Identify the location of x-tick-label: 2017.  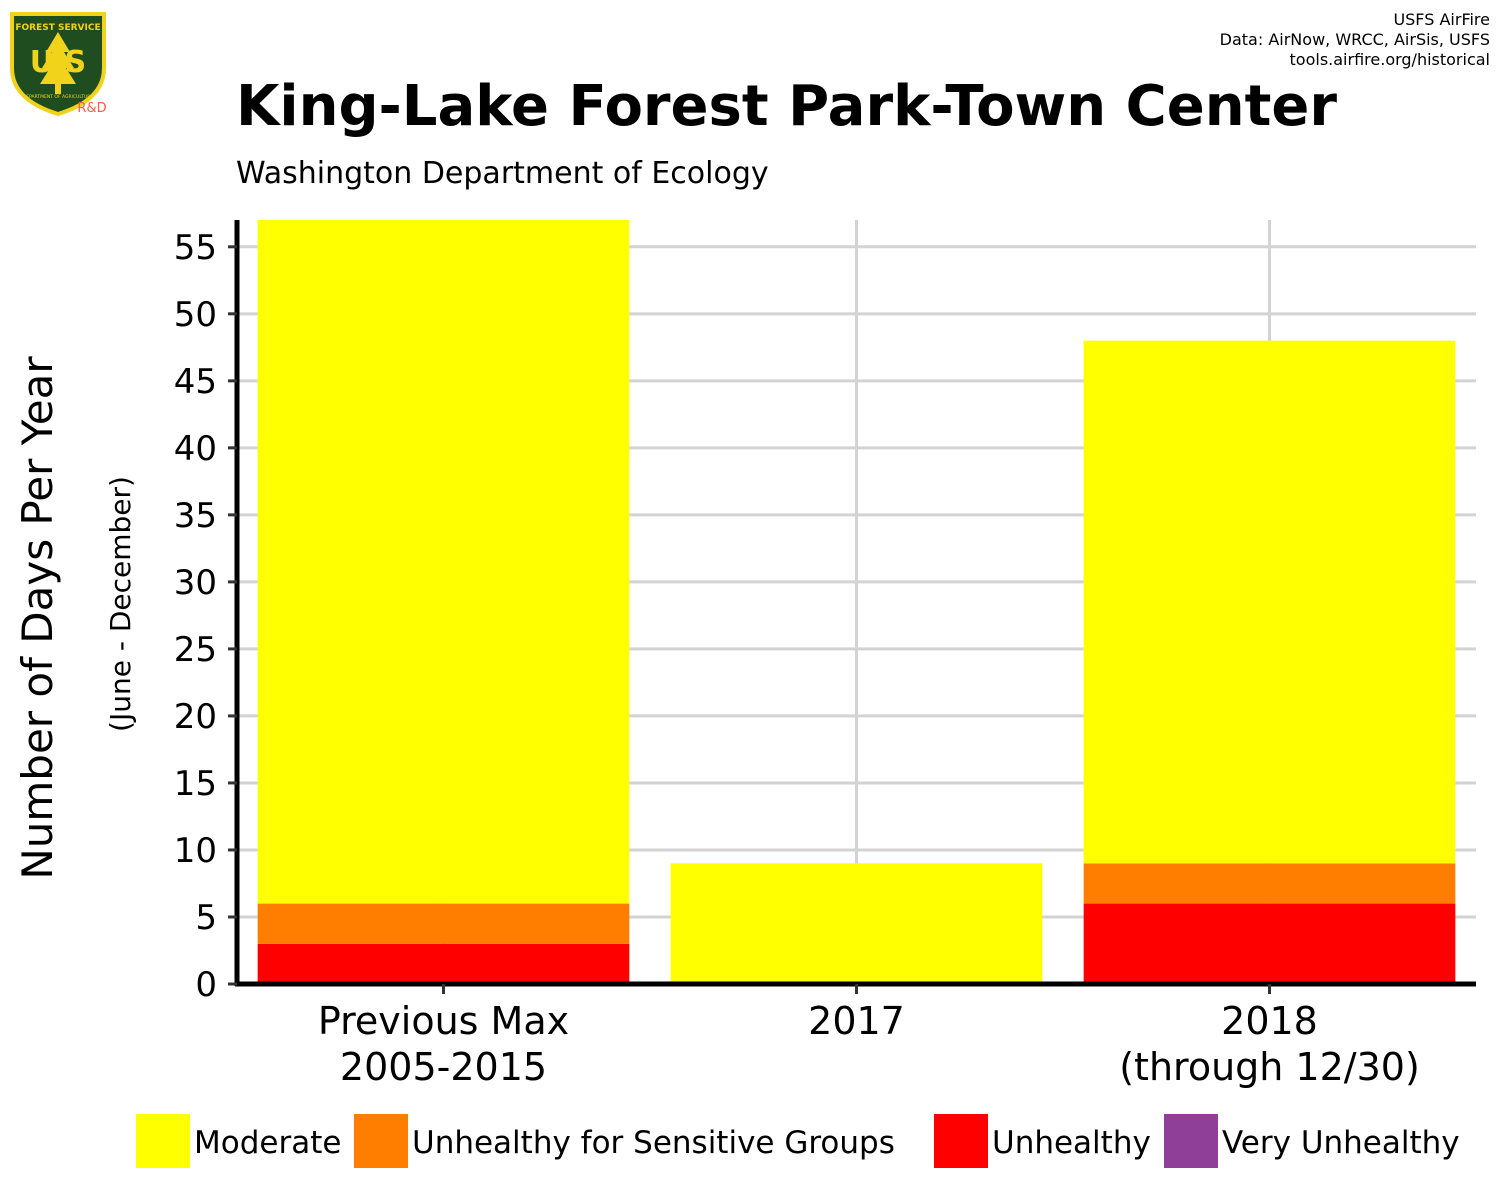
(856, 1021).